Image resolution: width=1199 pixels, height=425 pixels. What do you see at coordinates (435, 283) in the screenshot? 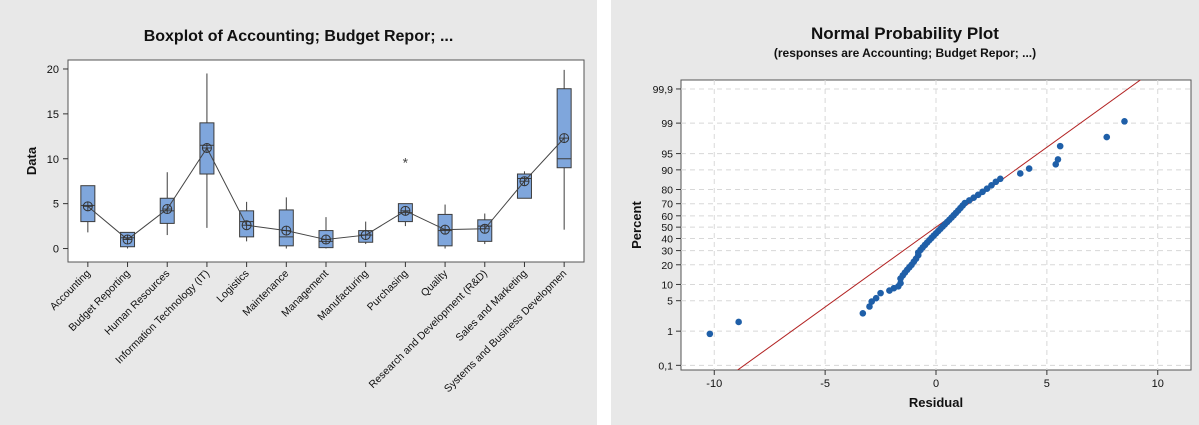
I see `x-tick-label: Quality` at bounding box center [435, 283].